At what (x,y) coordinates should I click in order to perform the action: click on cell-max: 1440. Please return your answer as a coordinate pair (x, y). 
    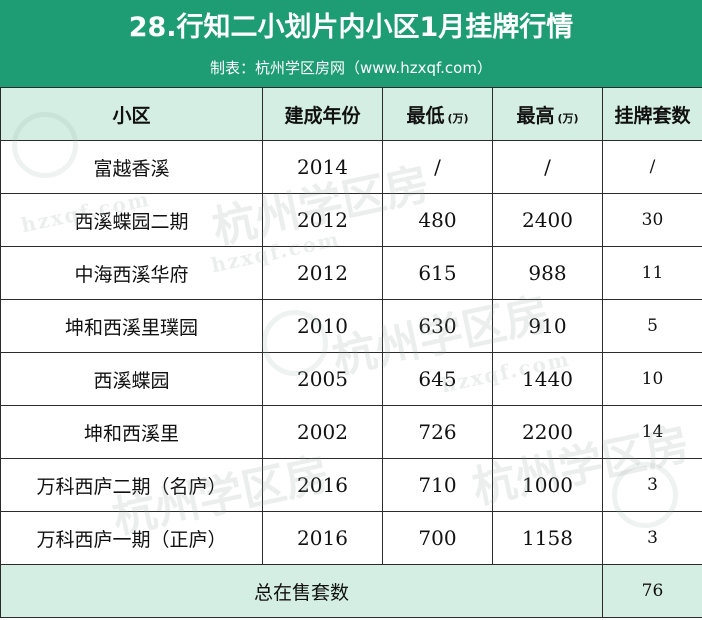
    Looking at the image, I should click on (547, 379).